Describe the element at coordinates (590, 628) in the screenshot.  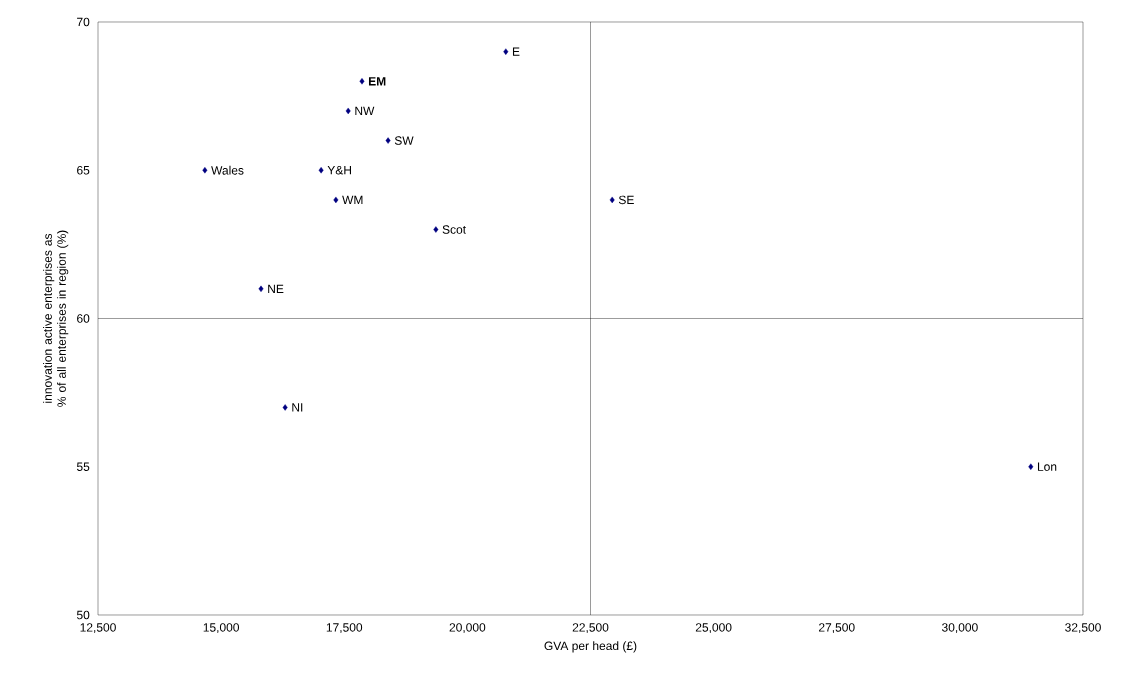
I see `x-tick-label: 22,500` at that location.